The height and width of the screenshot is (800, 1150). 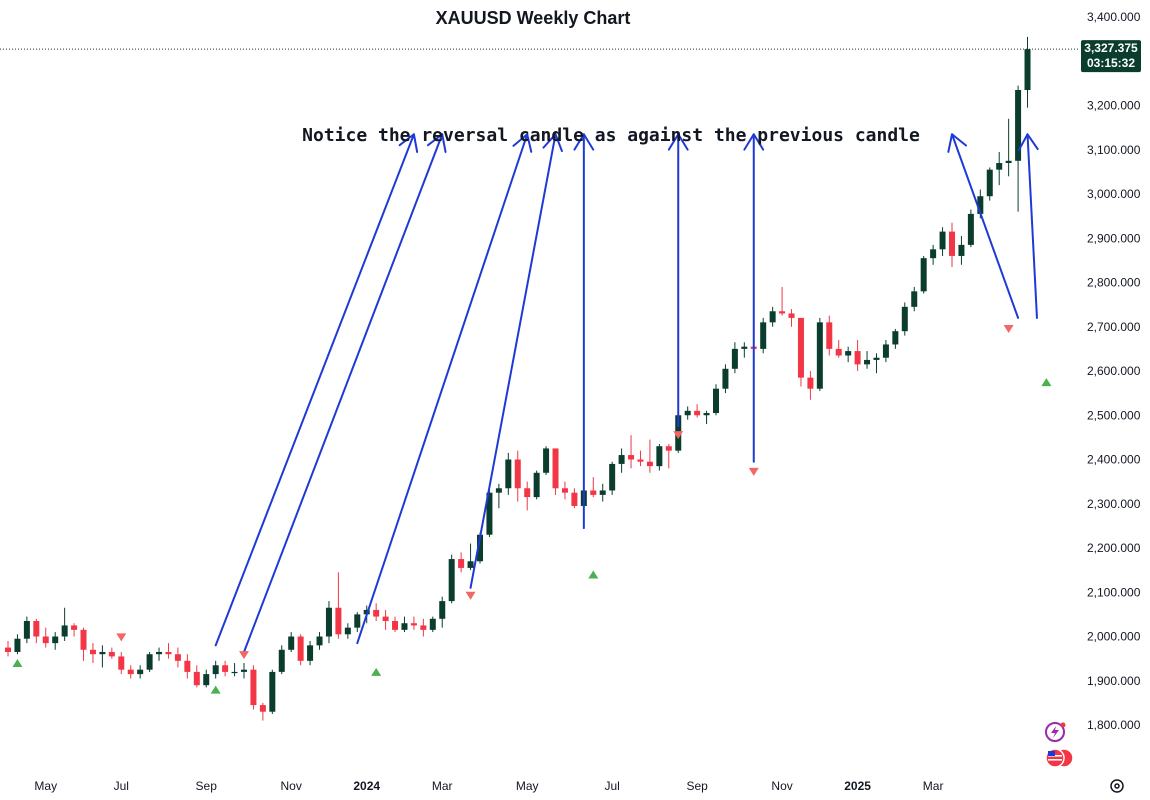 I want to click on sell-signal-marker, so click(x=1008, y=328).